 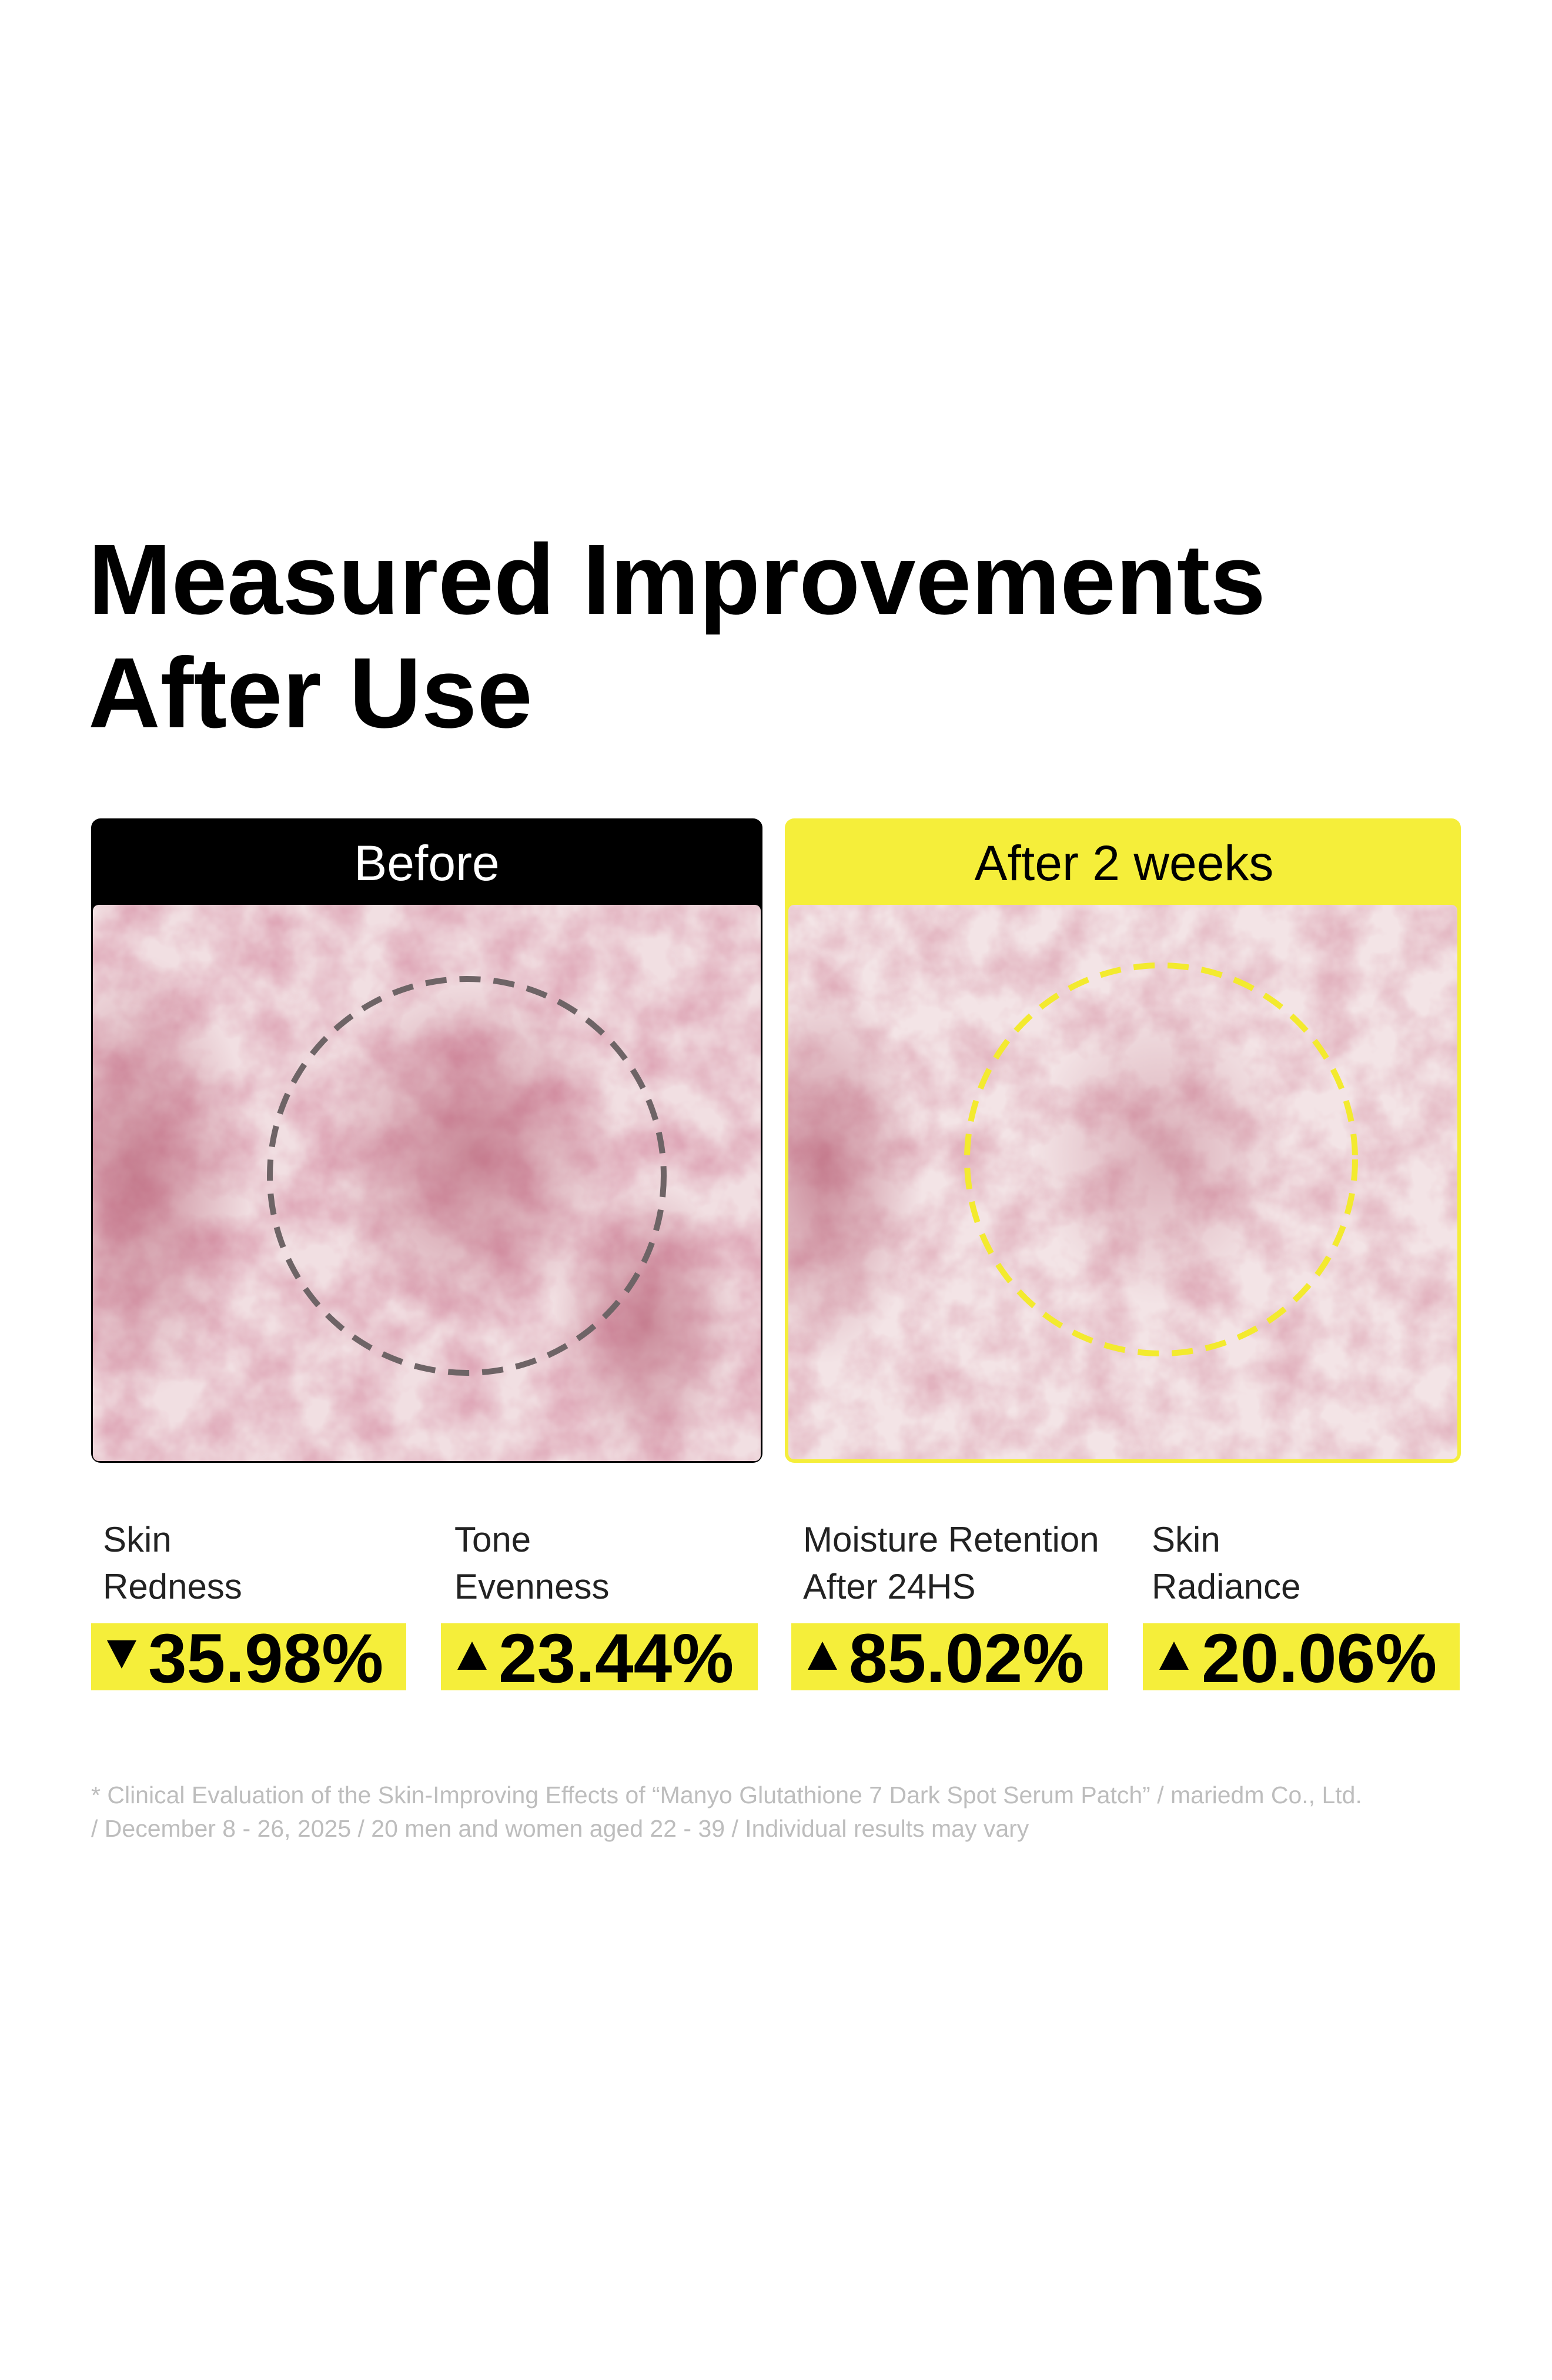 What do you see at coordinates (1301, 1609) in the screenshot?
I see `metric: Skin Radiance 20.06%` at bounding box center [1301, 1609].